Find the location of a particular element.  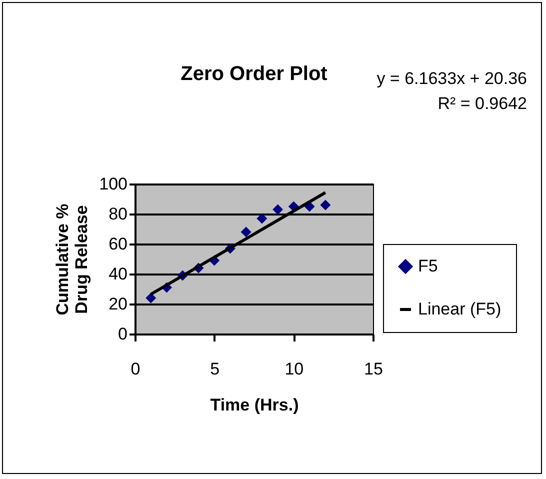

x-tick-label: 15 is located at coordinates (373, 369).